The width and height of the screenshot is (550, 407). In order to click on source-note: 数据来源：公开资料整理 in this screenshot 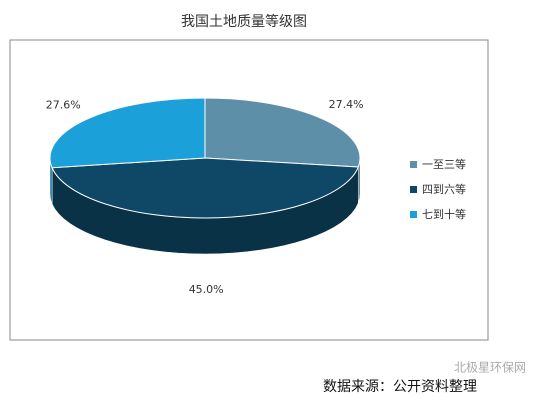, I will do `click(400, 387)`.